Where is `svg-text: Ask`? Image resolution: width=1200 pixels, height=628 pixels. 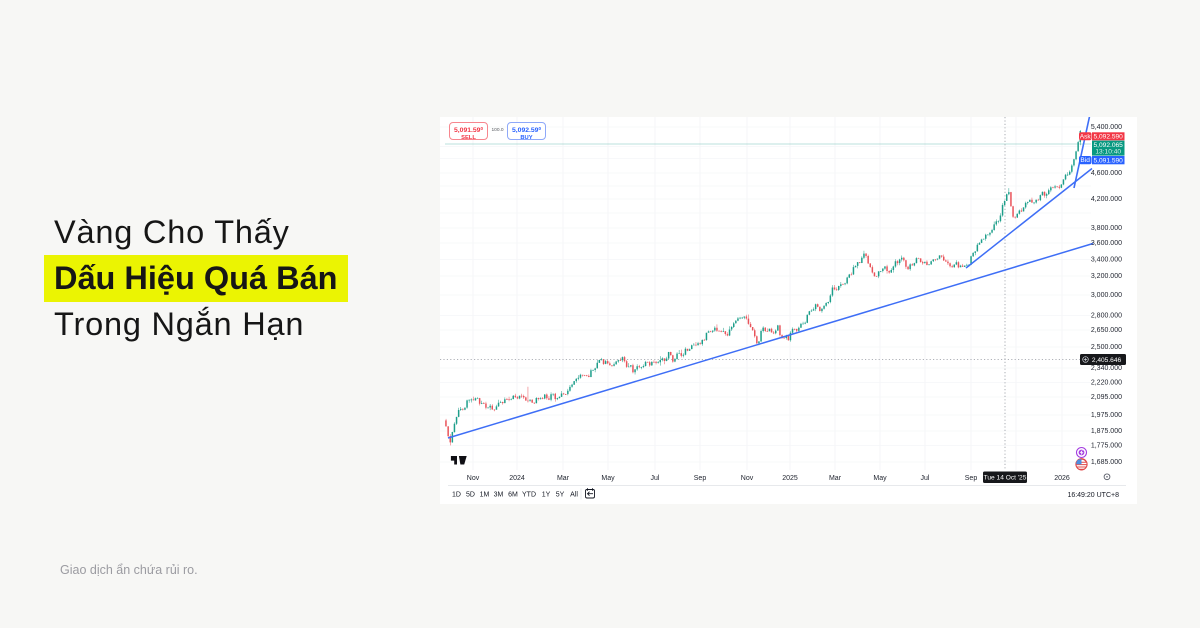 svg-text: Ask is located at coordinates (1086, 136).